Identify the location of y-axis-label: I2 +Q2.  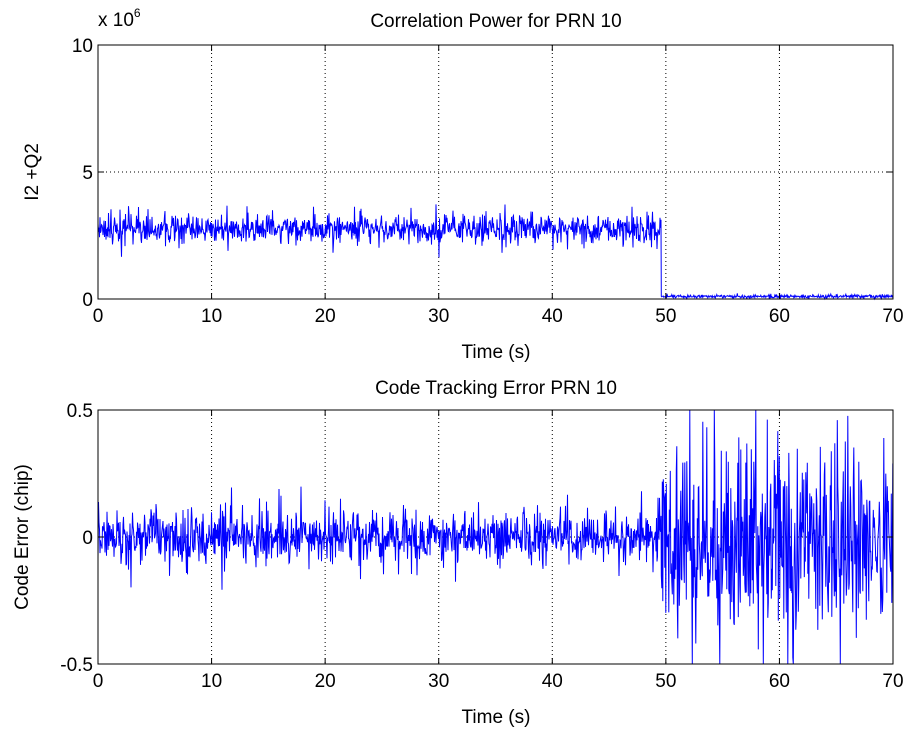
(32, 172).